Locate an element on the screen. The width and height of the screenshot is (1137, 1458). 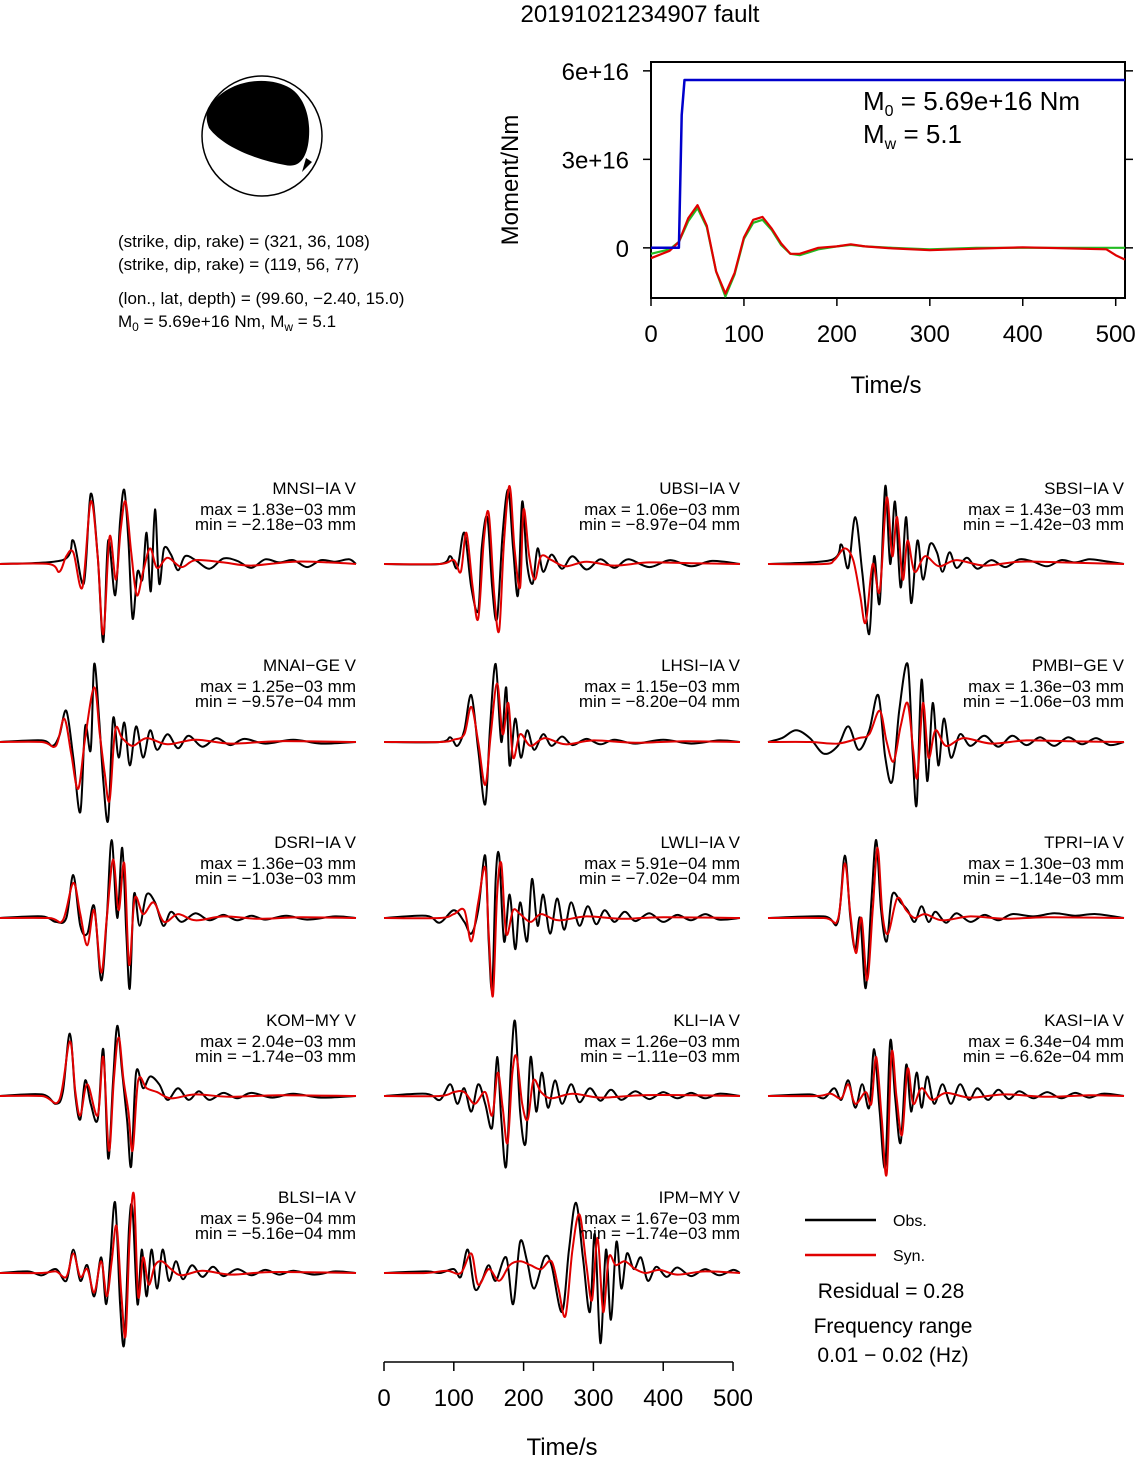
station-min-amplitude: min = −6.62e−04 mm is located at coordinates (1043, 1056).